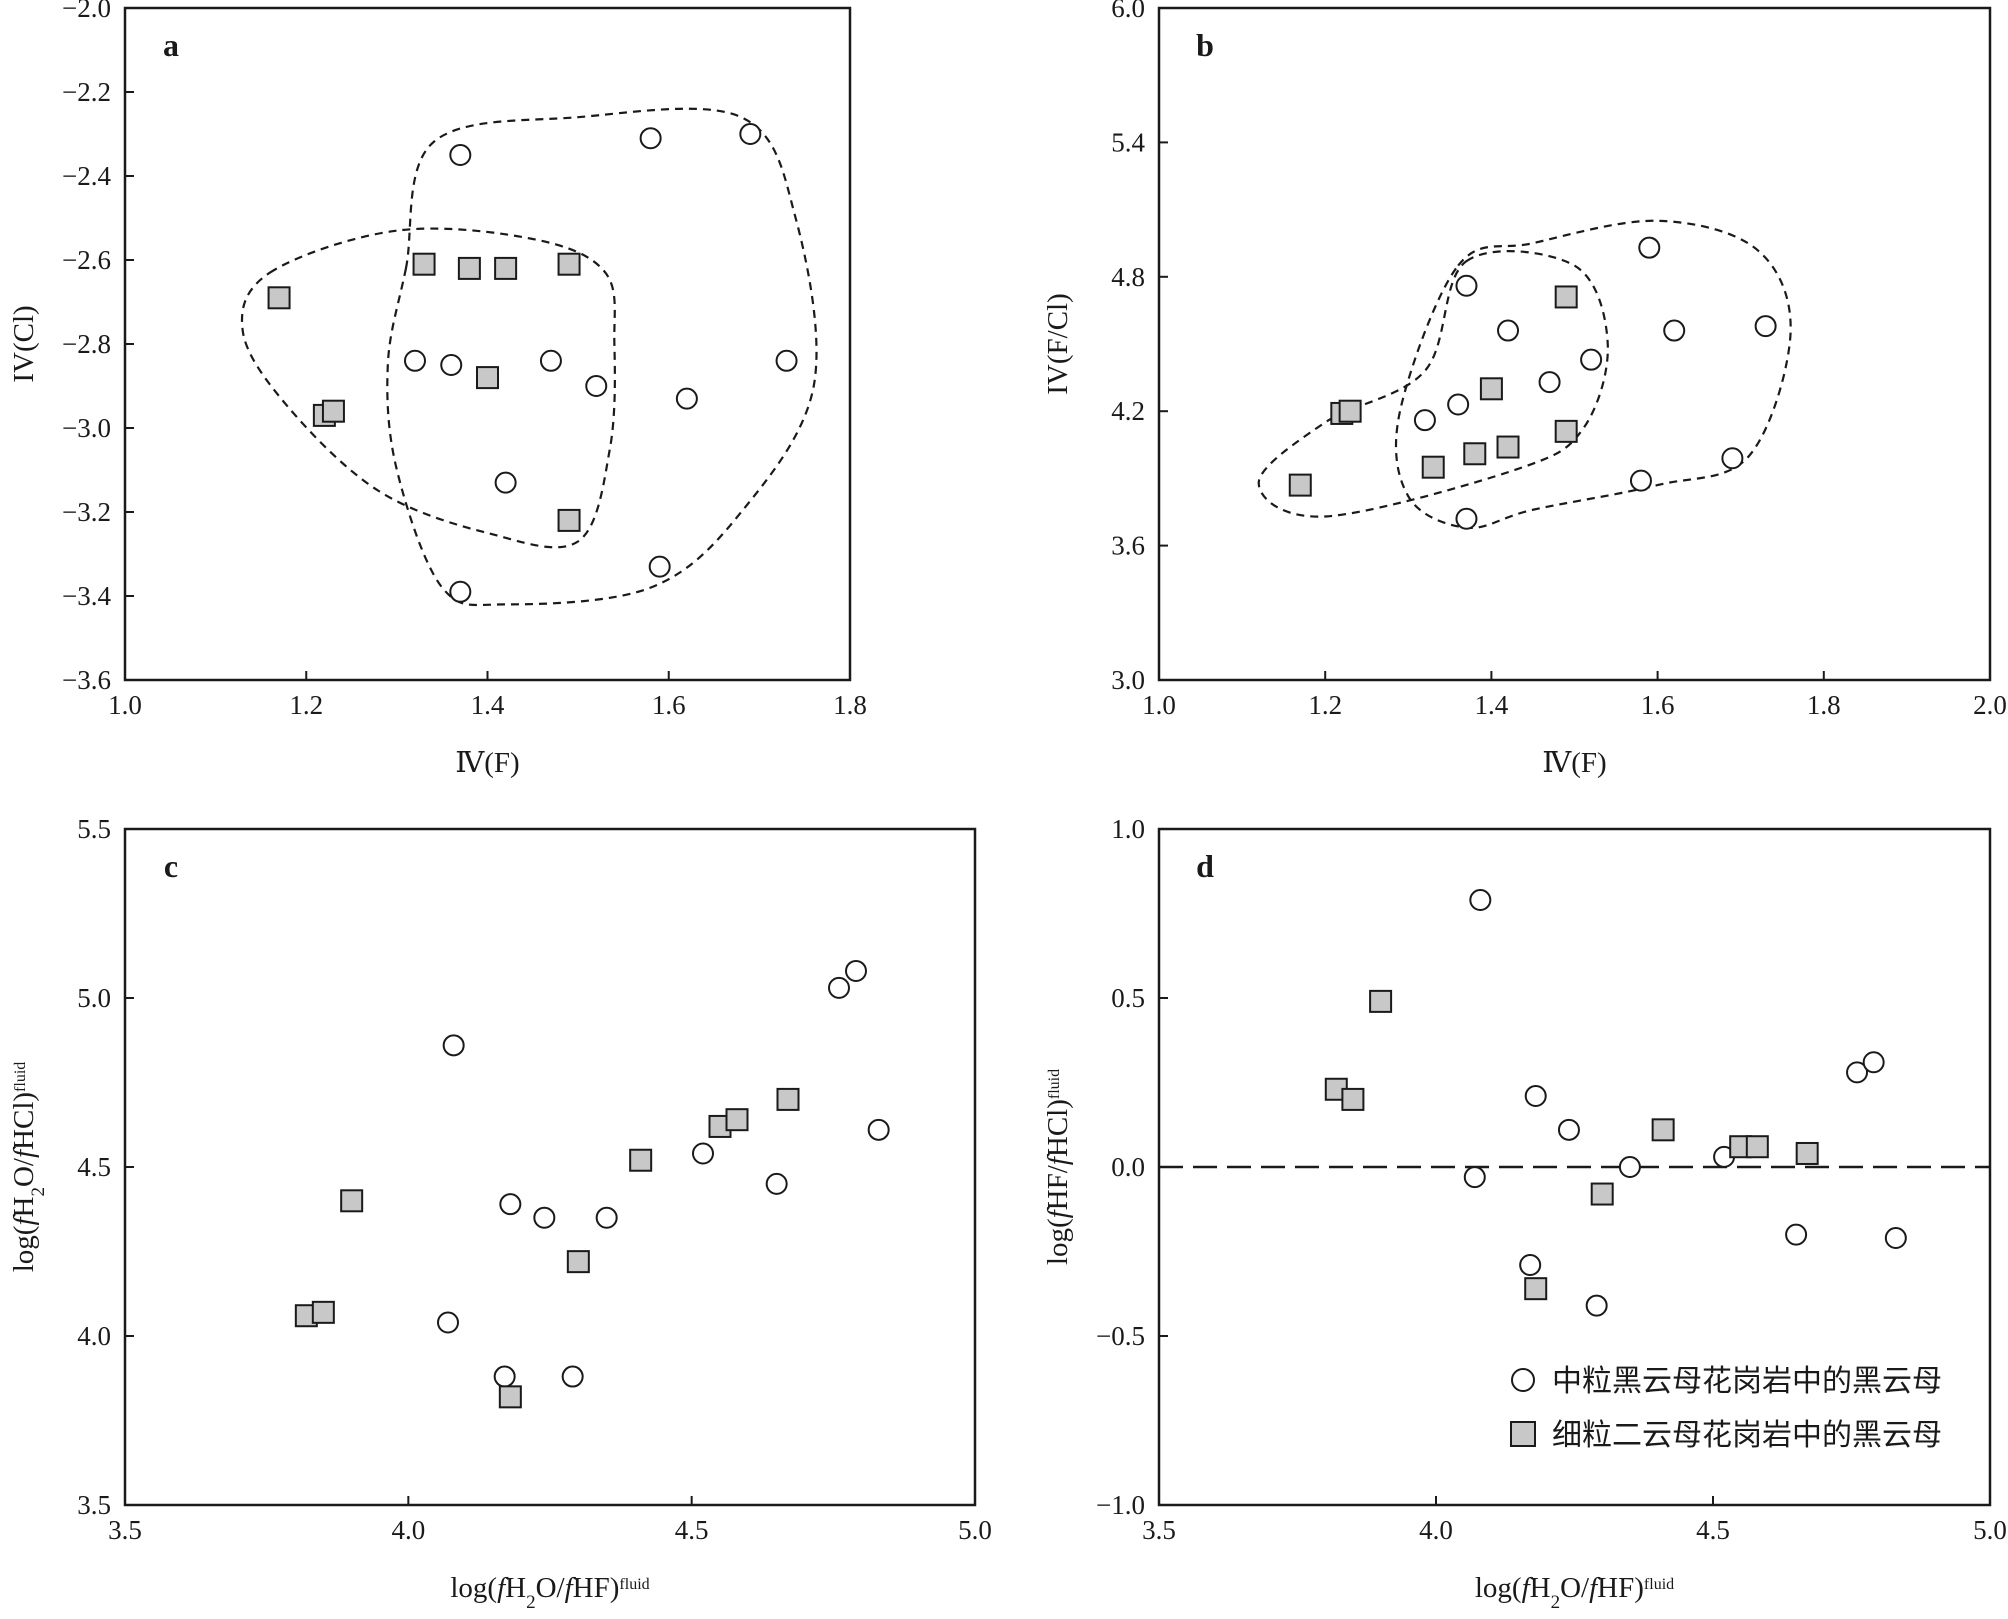 This screenshot has width=2008, height=1619. I want to click on legend-square-label: 细粒二云母花岗岩中的黑云母, so click(1747, 1435).